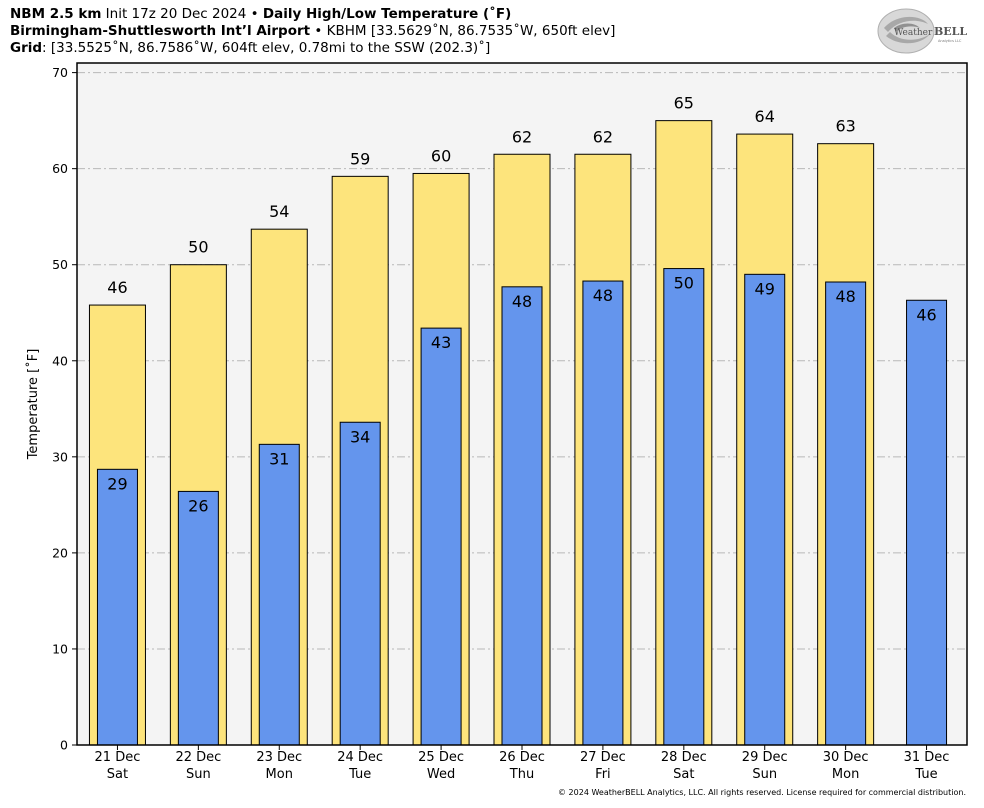  I want to click on y-axis: 0 10 20 30 40 50 60 70, so click(64, 409).